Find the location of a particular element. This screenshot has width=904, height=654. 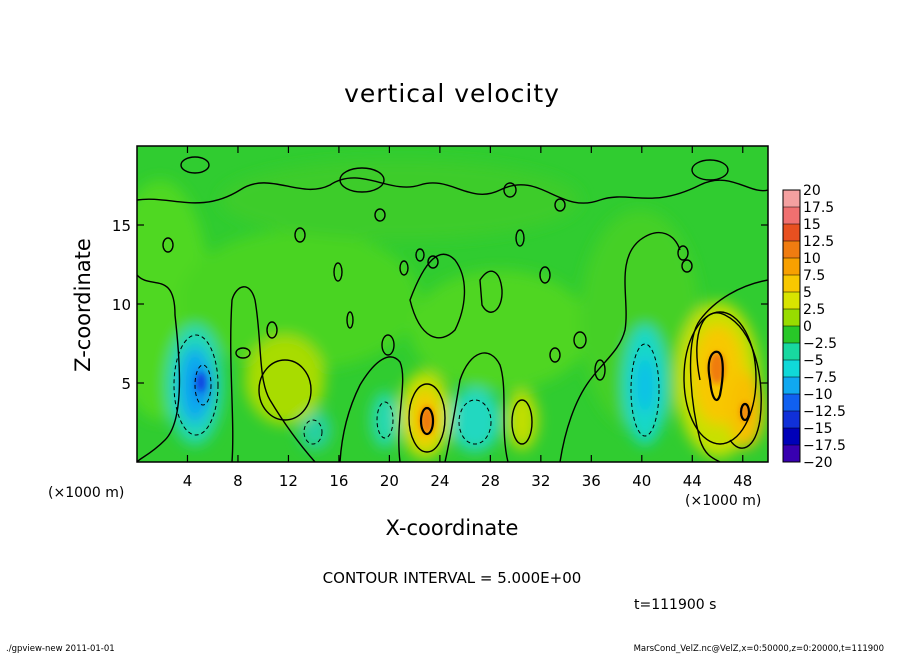

colorbar-label: −2.5 is located at coordinates (820, 344).